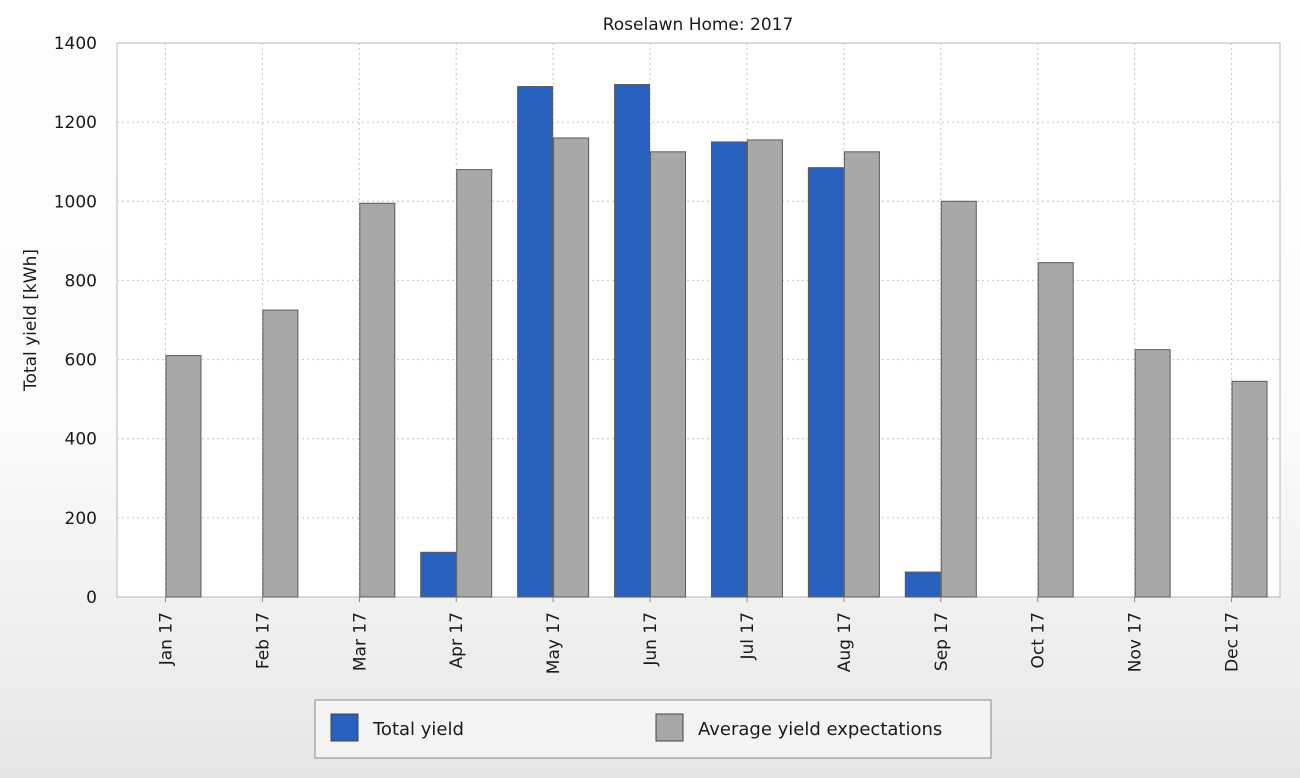  I want to click on legend-swatch-total-yield, so click(344, 727).